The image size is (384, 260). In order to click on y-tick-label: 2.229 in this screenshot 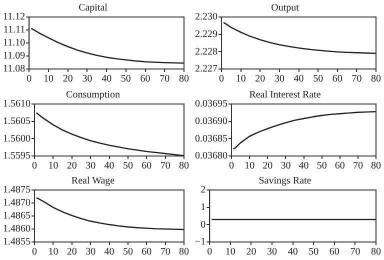, I will do `click(206, 34)`.